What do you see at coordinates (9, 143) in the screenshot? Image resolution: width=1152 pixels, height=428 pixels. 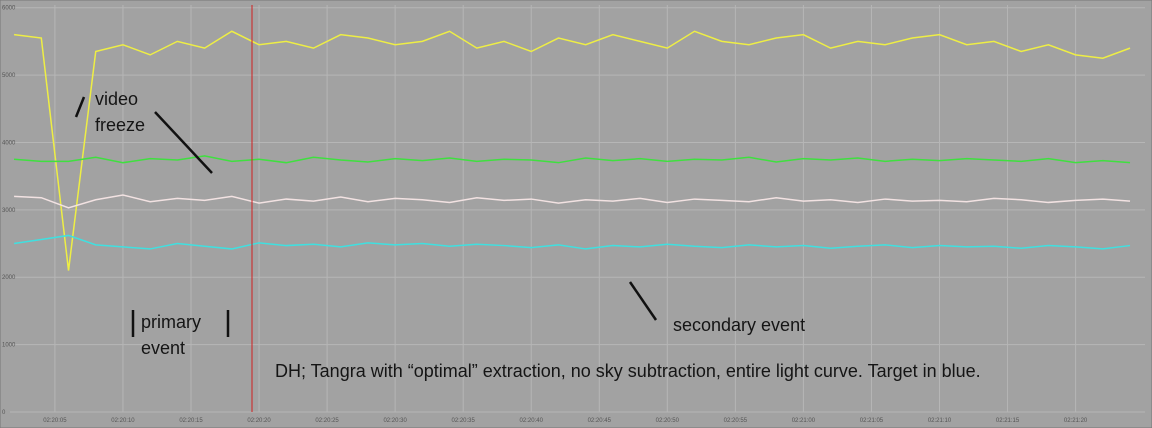 I see `y-tick-label: 4000` at bounding box center [9, 143].